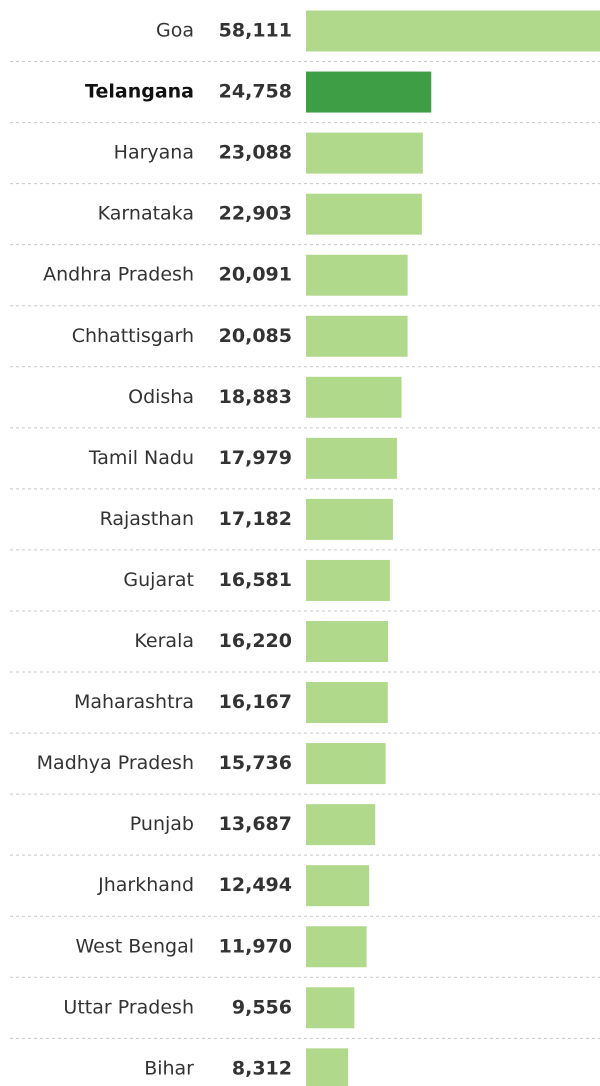  I want to click on value-label: 24,758, so click(255, 92).